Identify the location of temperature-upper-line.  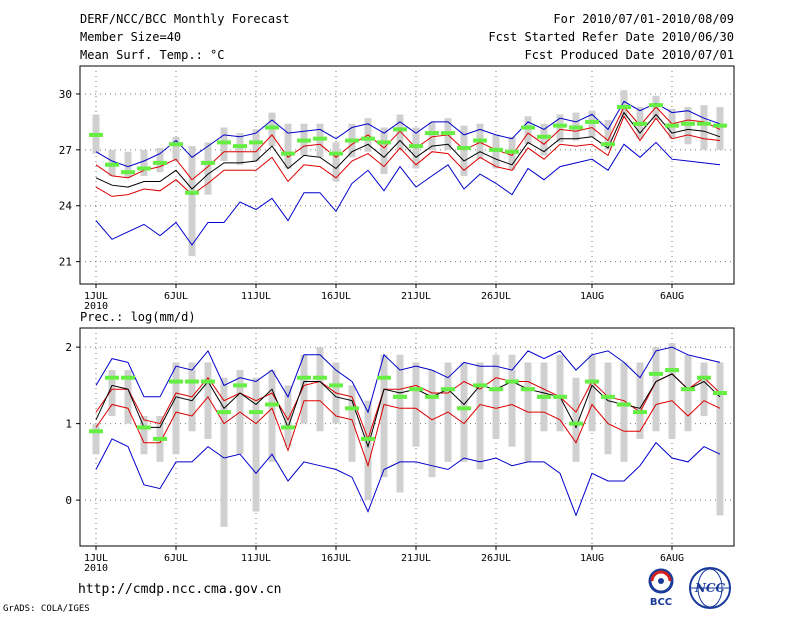
(408, 143).